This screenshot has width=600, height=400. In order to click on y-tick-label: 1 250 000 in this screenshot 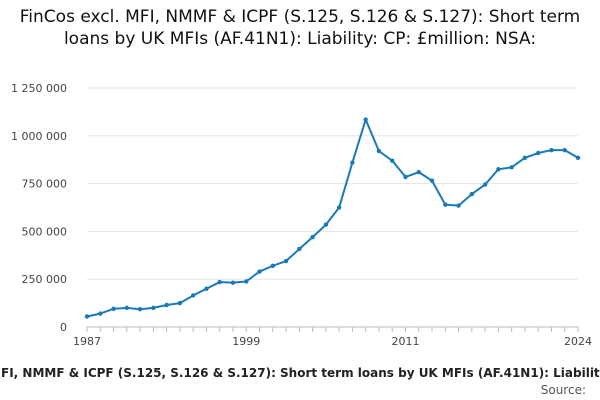, I will do `click(39, 88)`.